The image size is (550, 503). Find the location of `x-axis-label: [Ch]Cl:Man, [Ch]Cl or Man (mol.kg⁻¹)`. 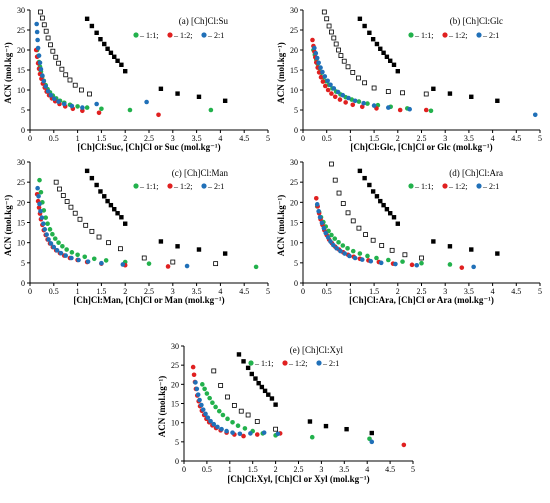

x-axis-label: [Ch]Cl:Man, [Ch]Cl or Man (mol.kg⁻¹) is located at coordinates (148, 300).